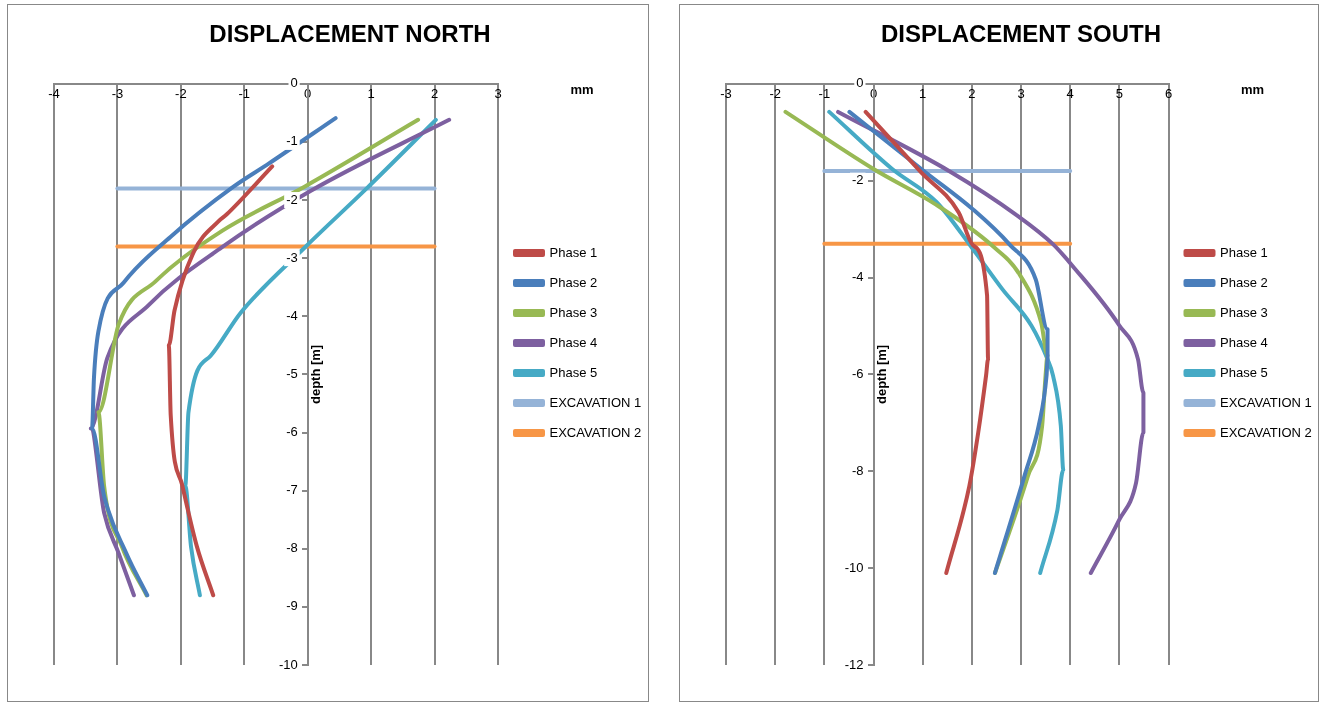 The image size is (1319, 704). I want to click on chart-title: DISPLACEMENT NORTH, so click(350, 34).